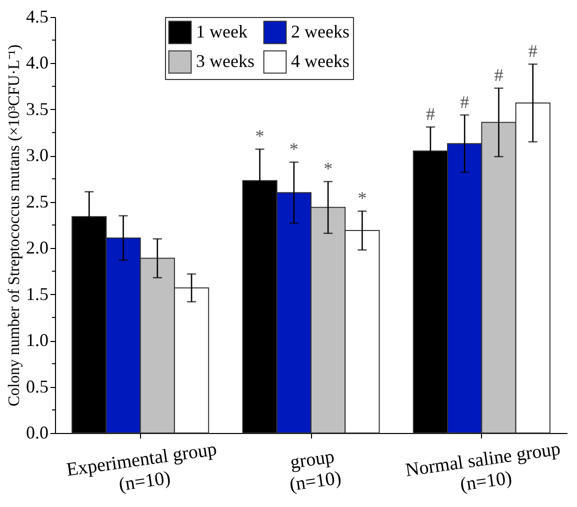  What do you see at coordinates (483, 467) in the screenshot?
I see `x-tick-label: Normal saline group (n=10)` at bounding box center [483, 467].